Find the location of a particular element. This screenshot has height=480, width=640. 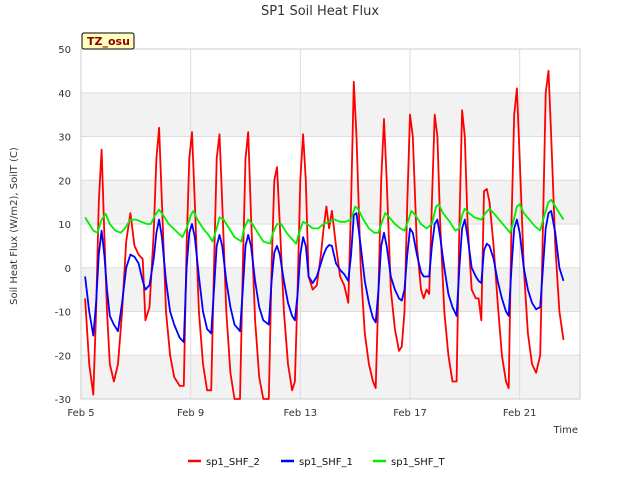

x-tick-label: Feb 17 is located at coordinates (410, 413).